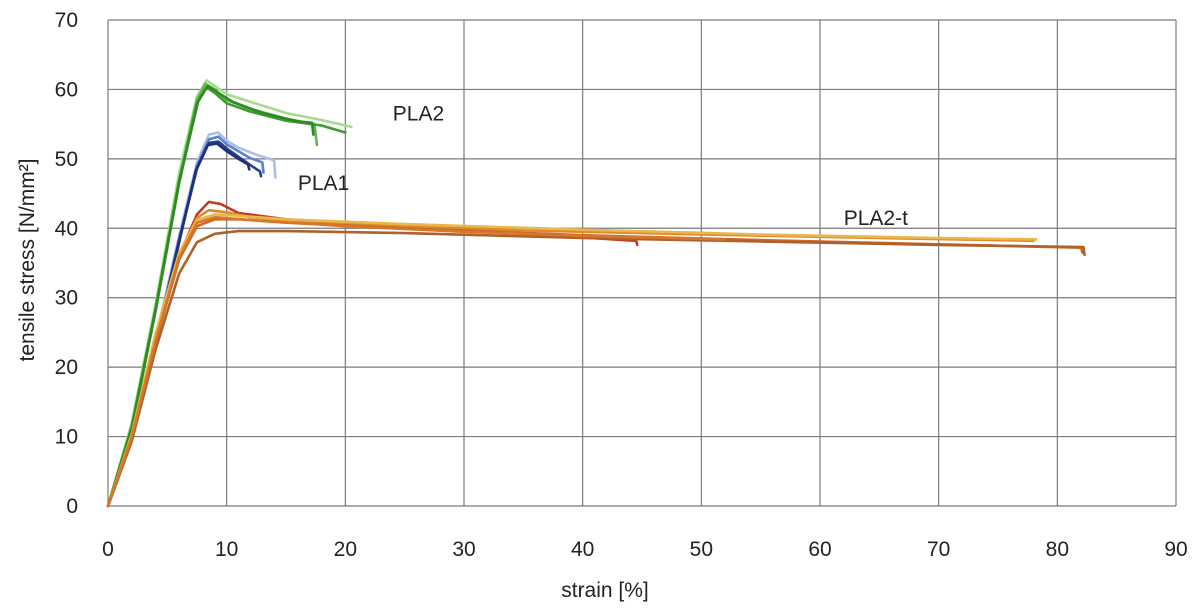 This screenshot has width=1200, height=612. What do you see at coordinates (226, 549) in the screenshot?
I see `x-tick-label: 10` at bounding box center [226, 549].